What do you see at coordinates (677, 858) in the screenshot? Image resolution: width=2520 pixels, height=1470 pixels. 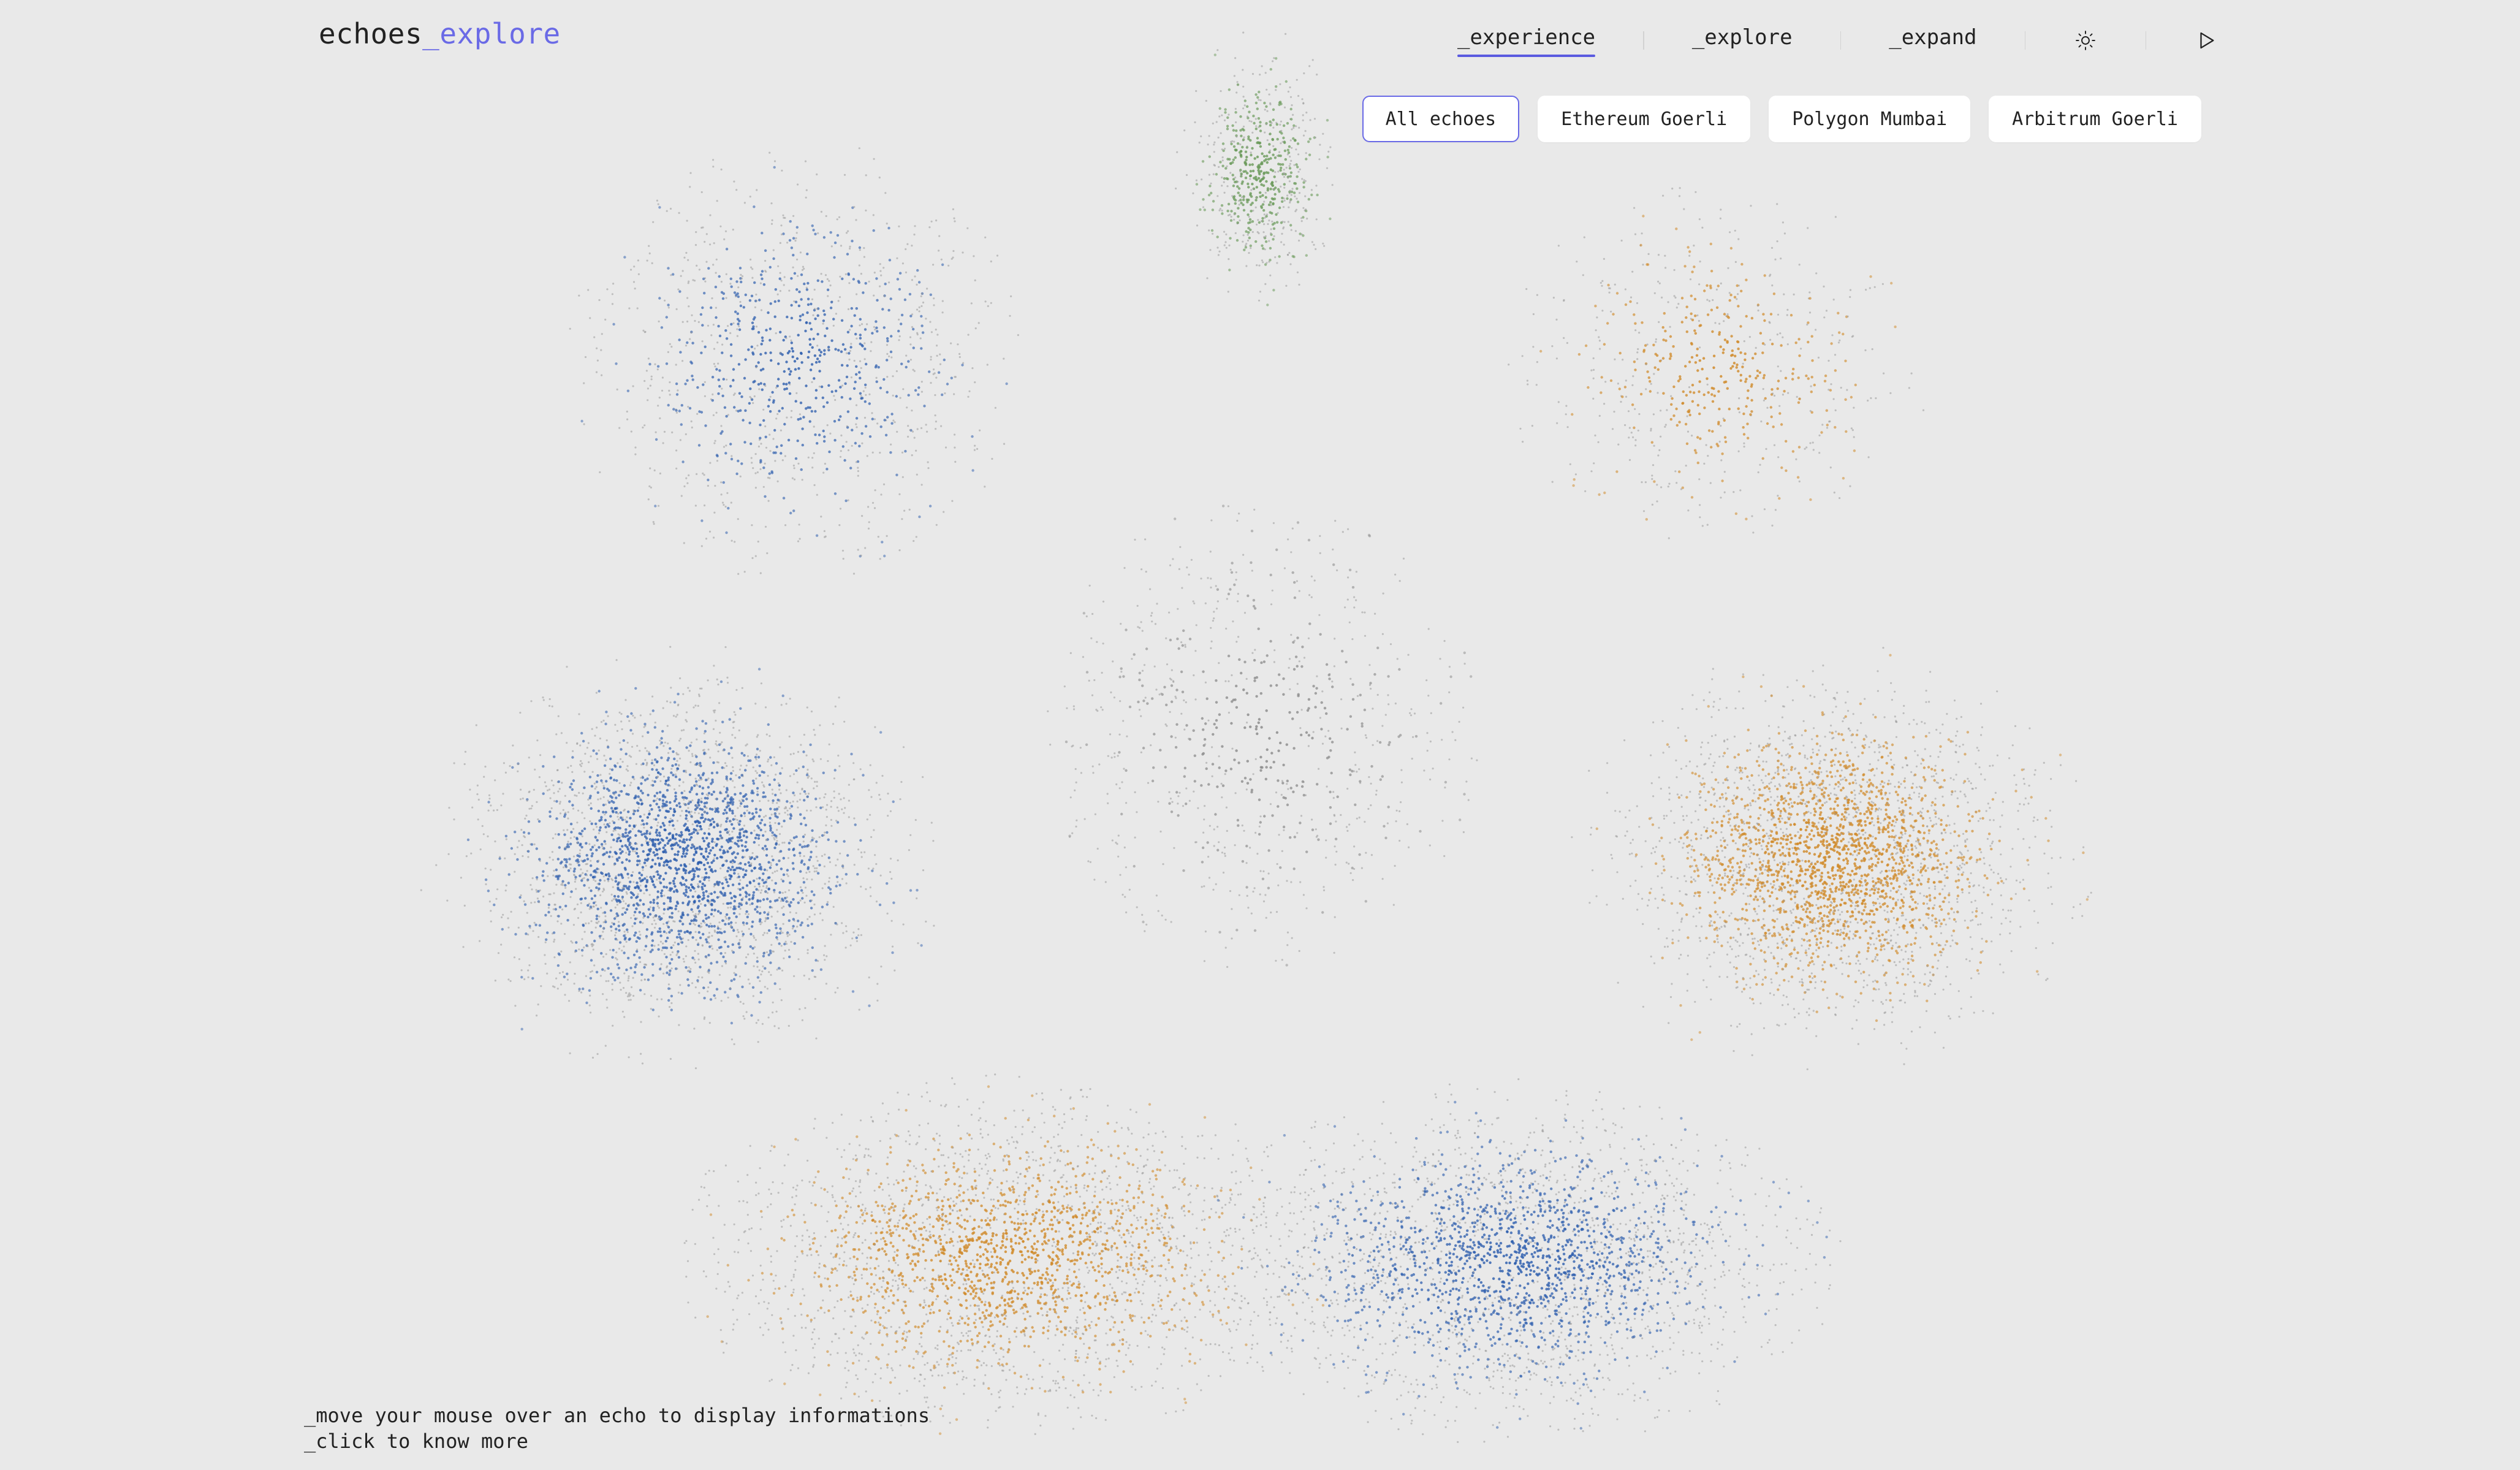 I see `echo-cloud-blue-left` at bounding box center [677, 858].